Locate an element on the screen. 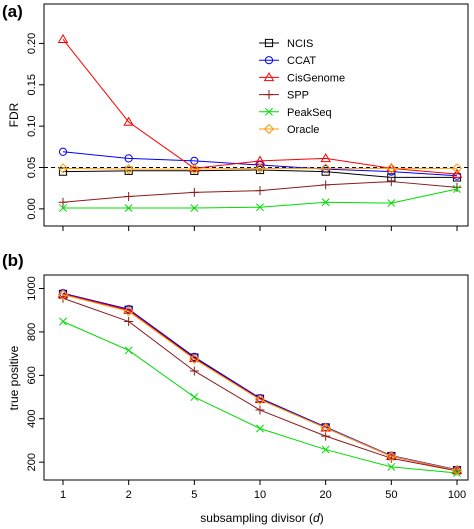 The width and height of the screenshot is (474, 529). legend-marker-ncis is located at coordinates (269, 43).